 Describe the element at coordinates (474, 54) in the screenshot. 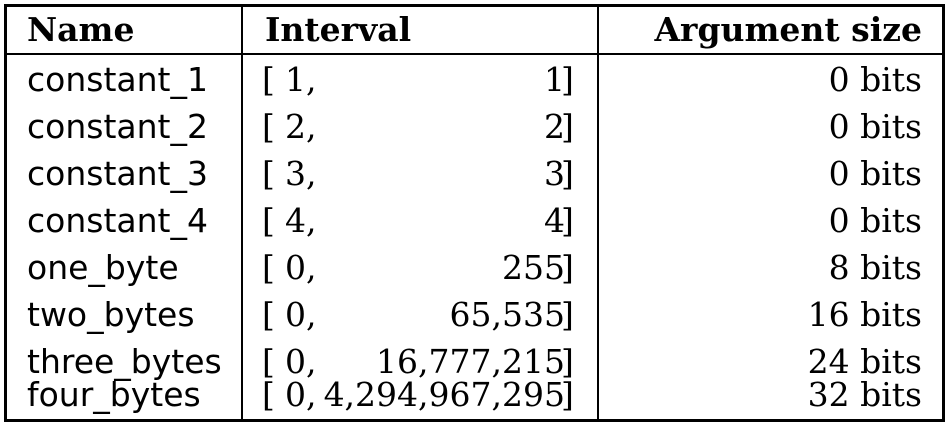

I see `header-divider` at that location.